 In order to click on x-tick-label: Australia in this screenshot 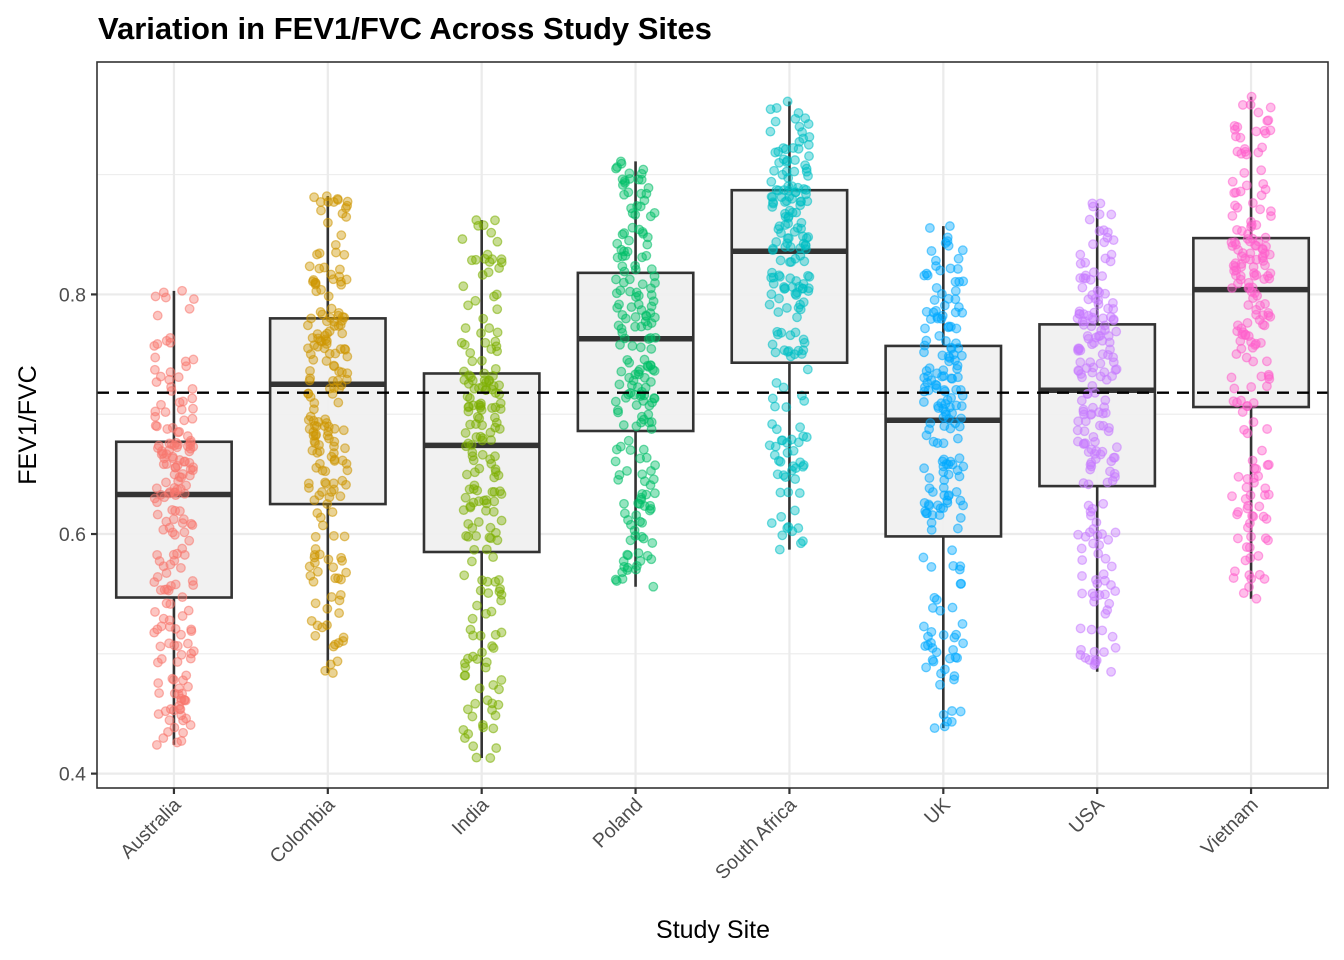, I will do `click(150, 828)`.